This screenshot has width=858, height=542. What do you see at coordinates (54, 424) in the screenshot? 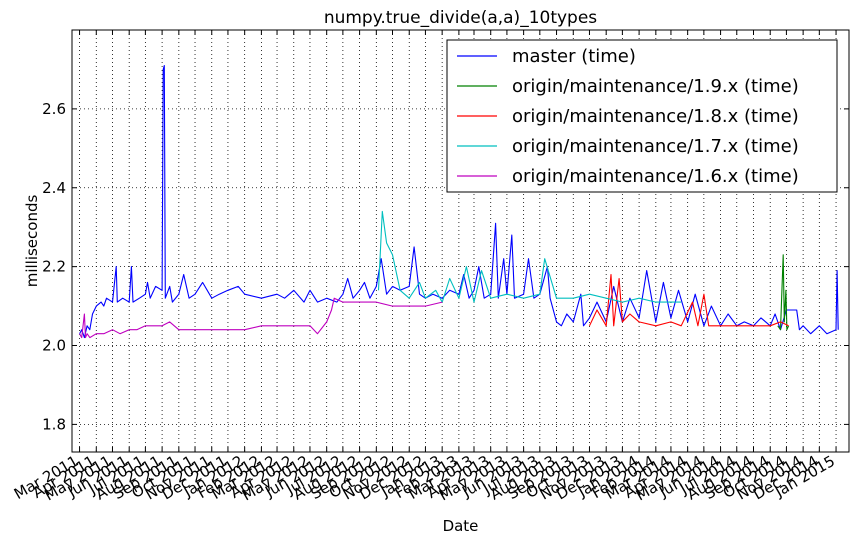
I see `y-tick-label: 1.8` at bounding box center [54, 424].